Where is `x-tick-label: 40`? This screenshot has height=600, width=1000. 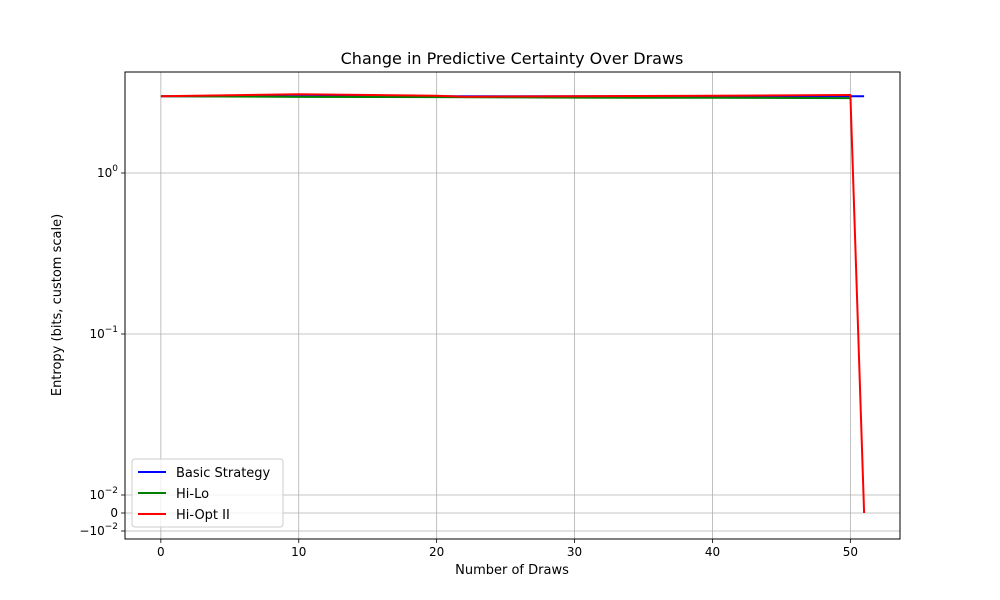
x-tick-label: 40 is located at coordinates (712, 552).